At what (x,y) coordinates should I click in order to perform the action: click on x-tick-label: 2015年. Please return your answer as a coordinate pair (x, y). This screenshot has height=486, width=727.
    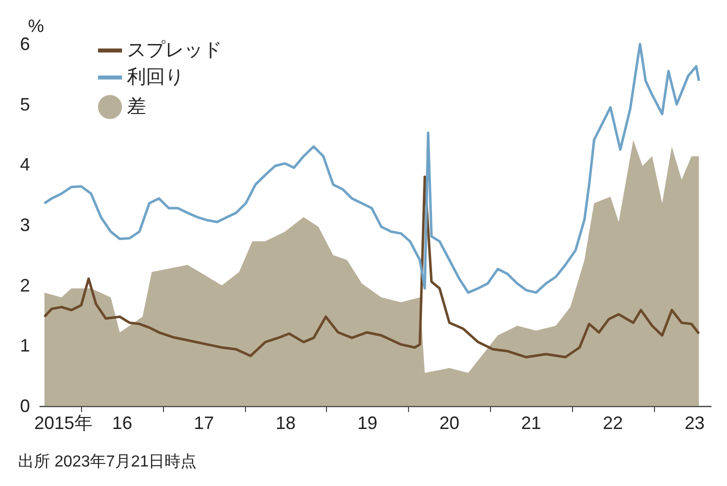
    Looking at the image, I should click on (63, 423).